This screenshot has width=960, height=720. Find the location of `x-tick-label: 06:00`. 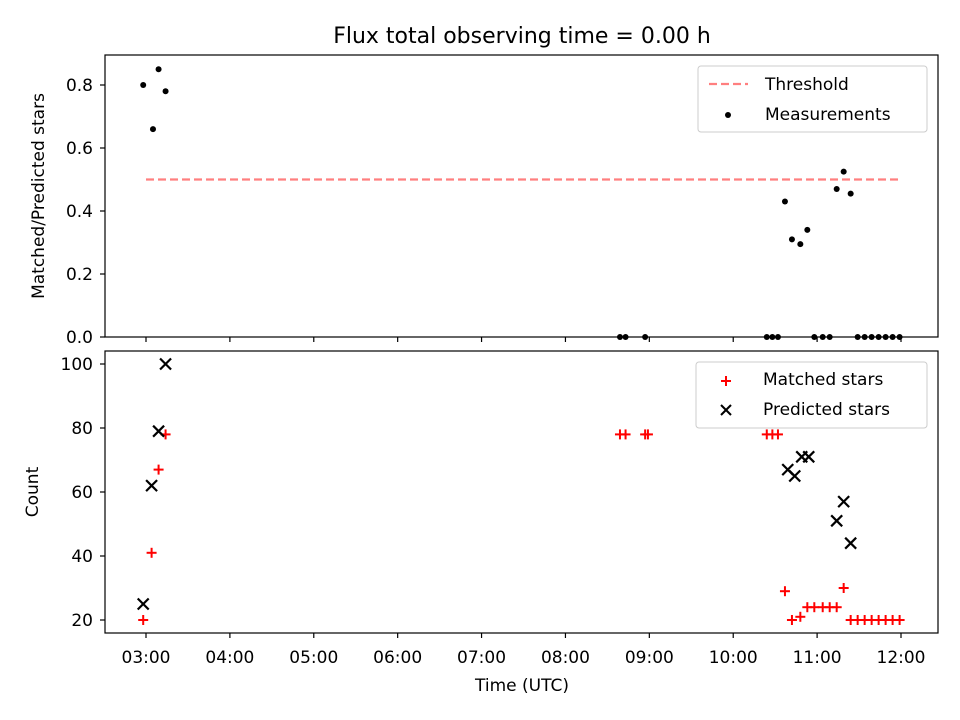

x-tick-label: 06:00 is located at coordinates (397, 658).